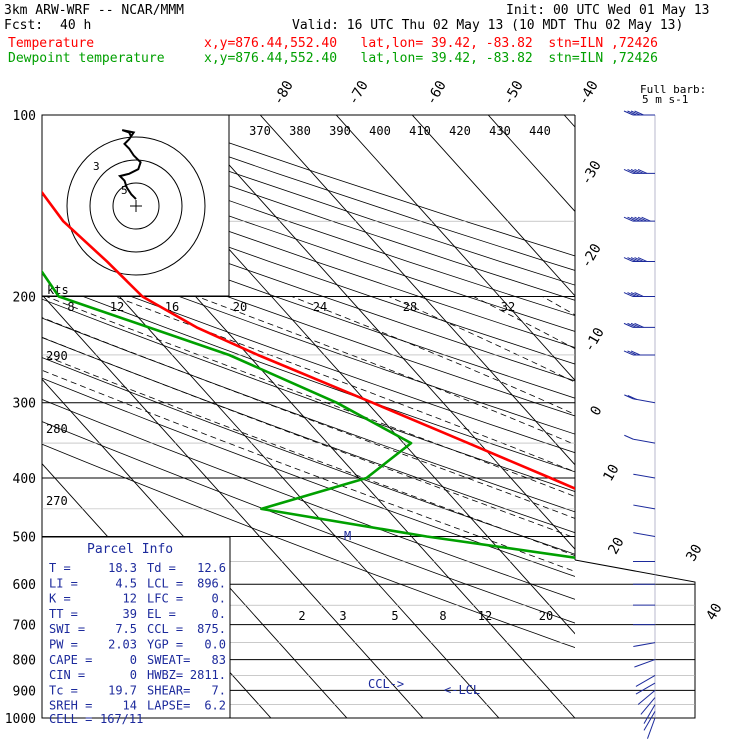 This screenshot has width=740, height=740. What do you see at coordinates (340, 131) in the screenshot?
I see `theta-label: 390` at bounding box center [340, 131].